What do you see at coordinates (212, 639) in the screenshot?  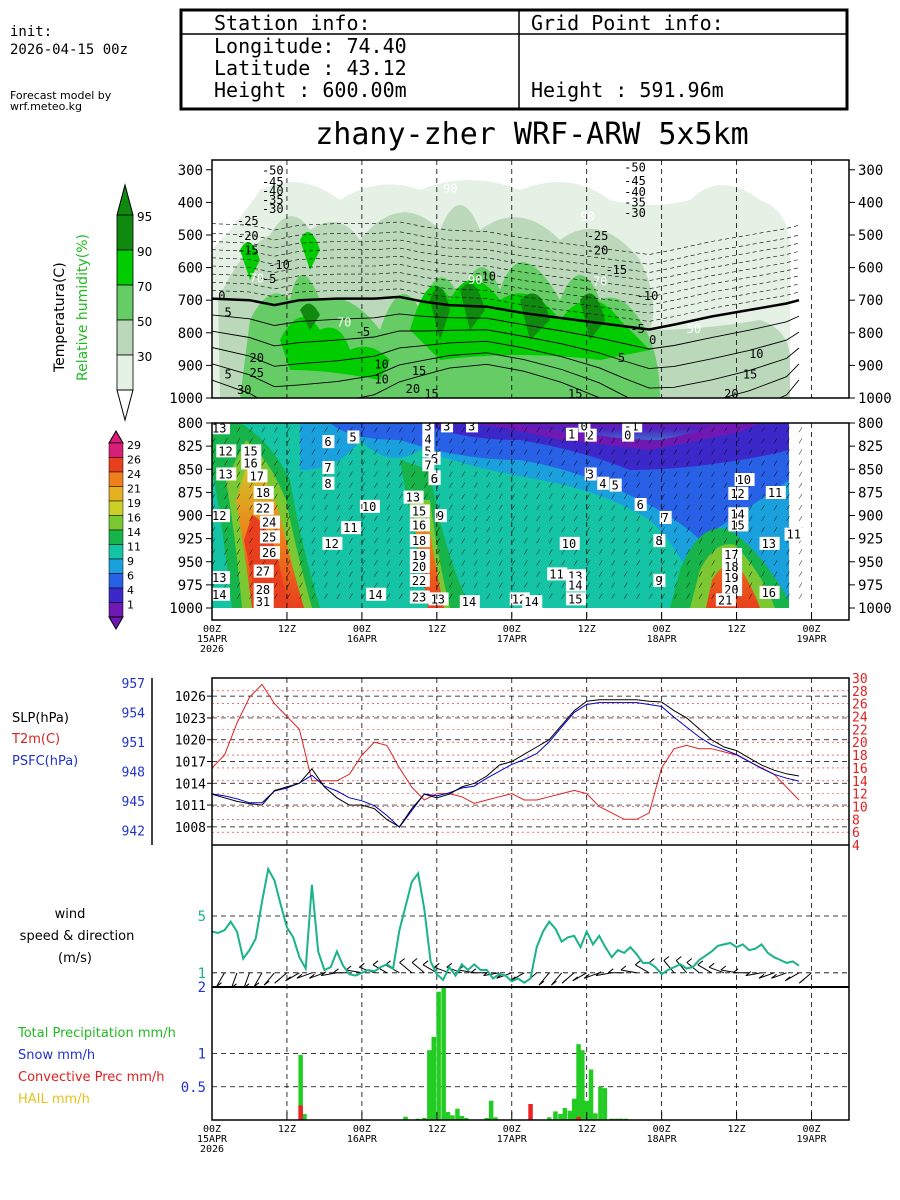 I see `date-label: 15APR` at bounding box center [212, 639].